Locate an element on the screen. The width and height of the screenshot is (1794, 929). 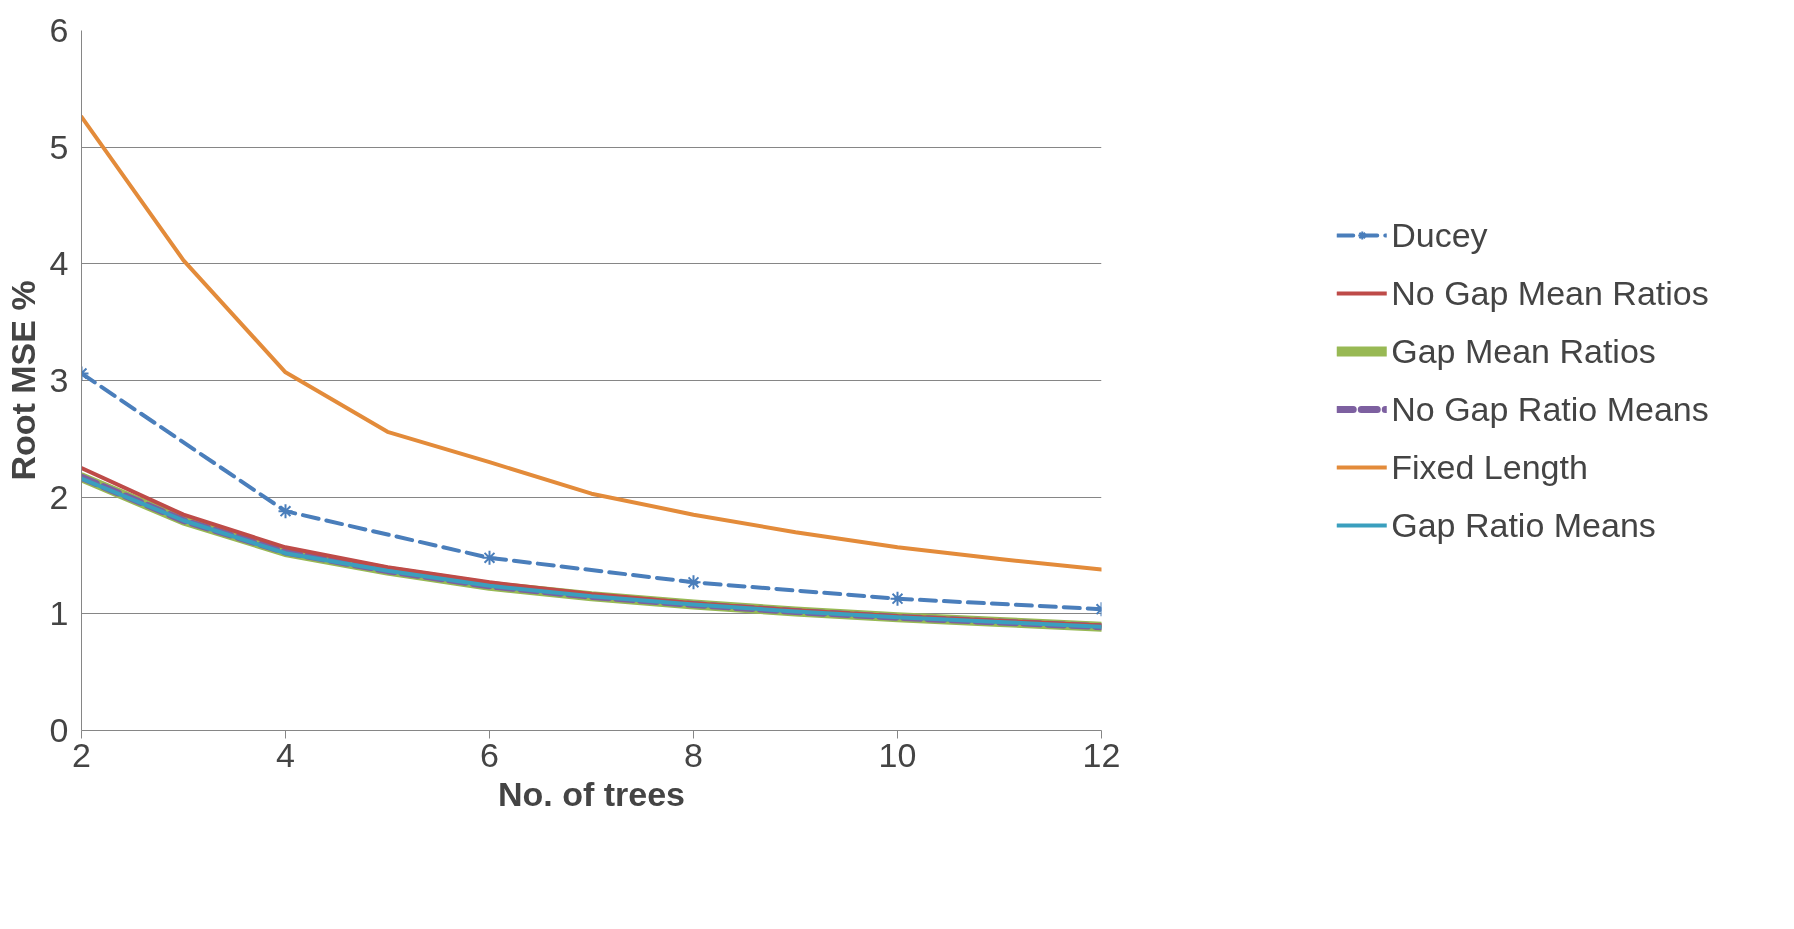
y-tick-label: 6 is located at coordinates (59, 30).